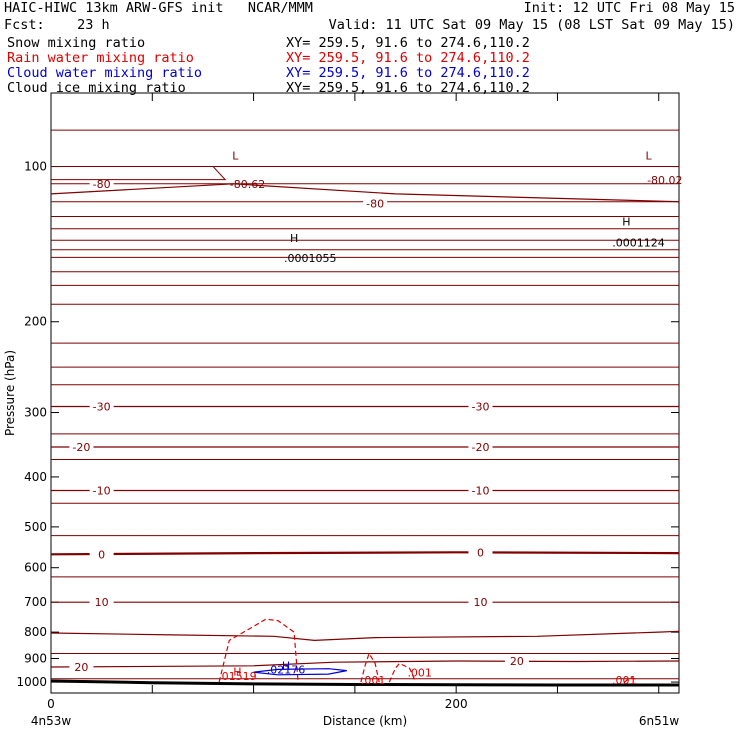  What do you see at coordinates (659, 721) in the screenshot?
I see `right-endpoint-label: 6n51w` at bounding box center [659, 721].